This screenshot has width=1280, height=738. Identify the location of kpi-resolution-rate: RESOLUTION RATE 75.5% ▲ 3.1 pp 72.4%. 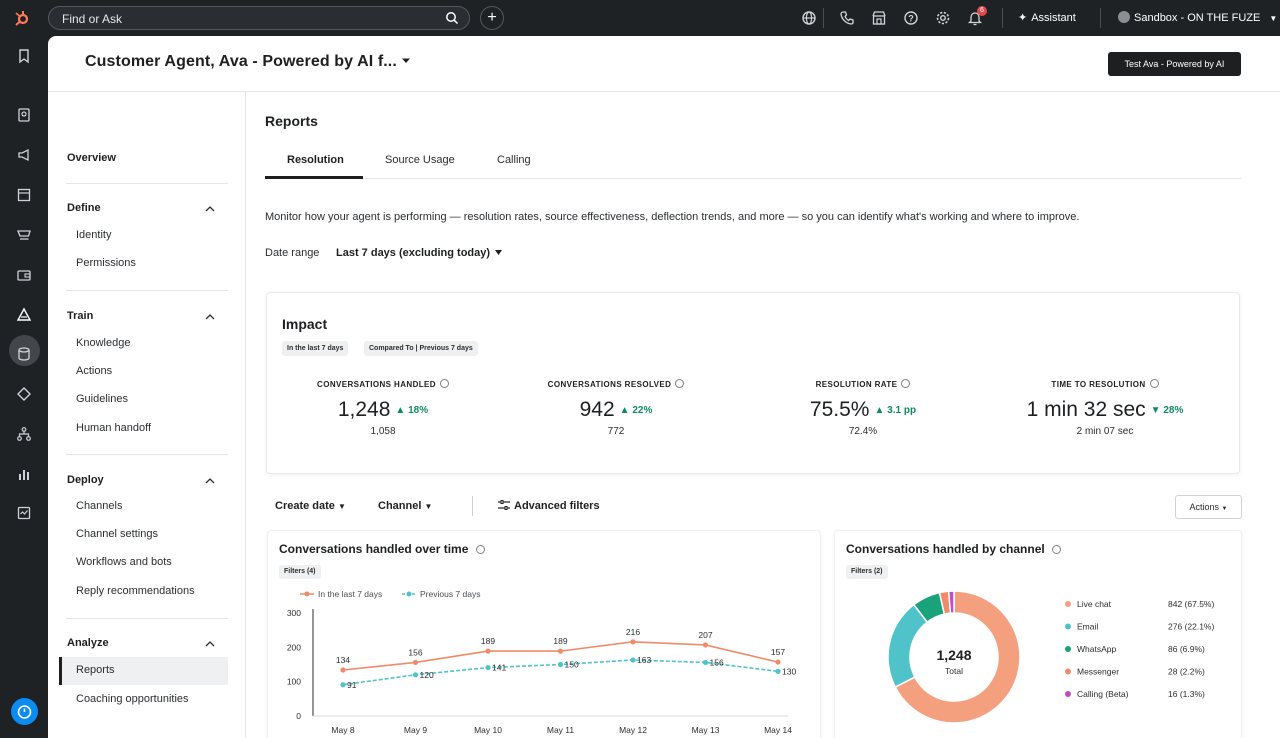
(863, 408).